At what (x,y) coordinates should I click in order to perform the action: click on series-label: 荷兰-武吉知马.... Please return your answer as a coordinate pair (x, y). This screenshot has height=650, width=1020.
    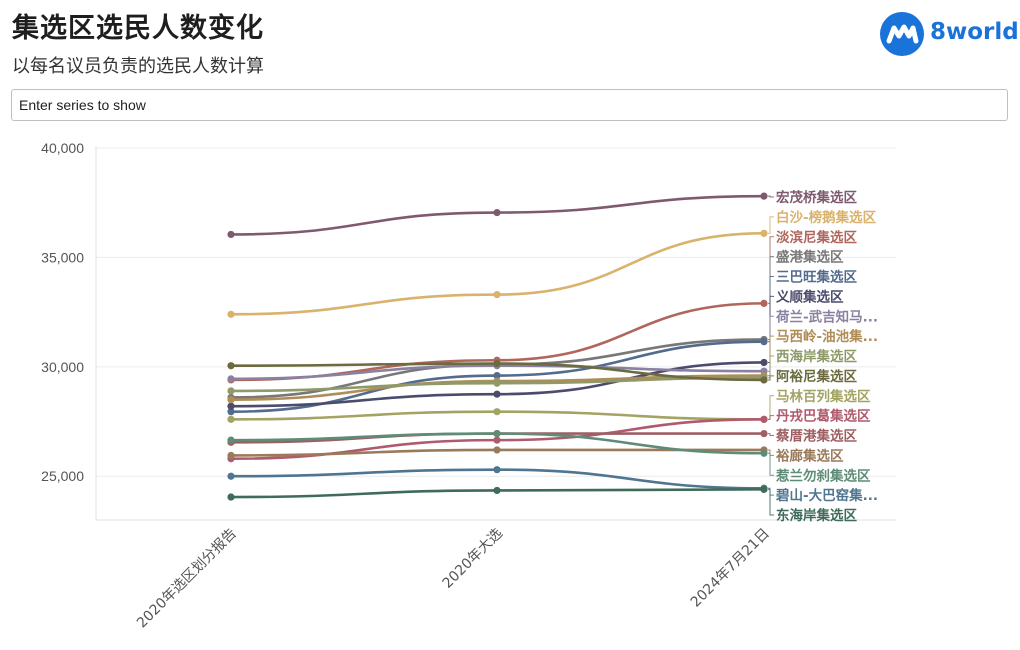
    Looking at the image, I should click on (826, 316).